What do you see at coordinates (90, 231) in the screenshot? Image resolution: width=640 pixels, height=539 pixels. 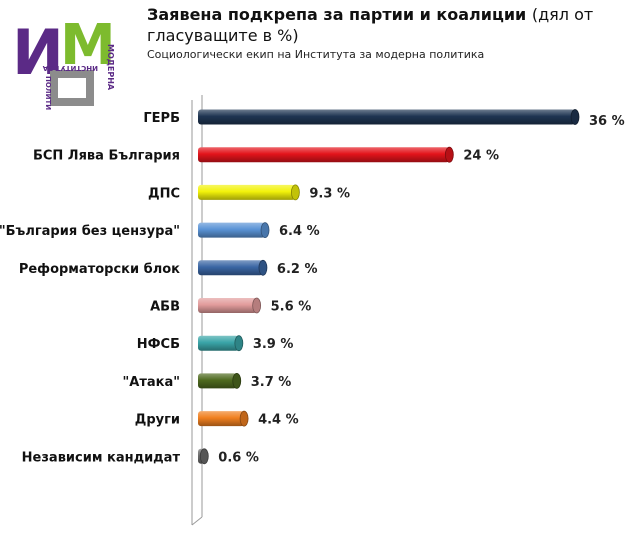 I see `category-label: "България без цензура"` at bounding box center [90, 231].